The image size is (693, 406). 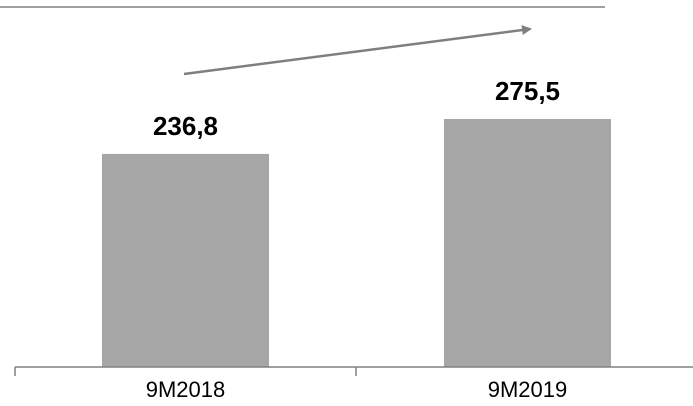 I want to click on category-labels-group: 9M2018 9M2019, so click(x=357, y=389).